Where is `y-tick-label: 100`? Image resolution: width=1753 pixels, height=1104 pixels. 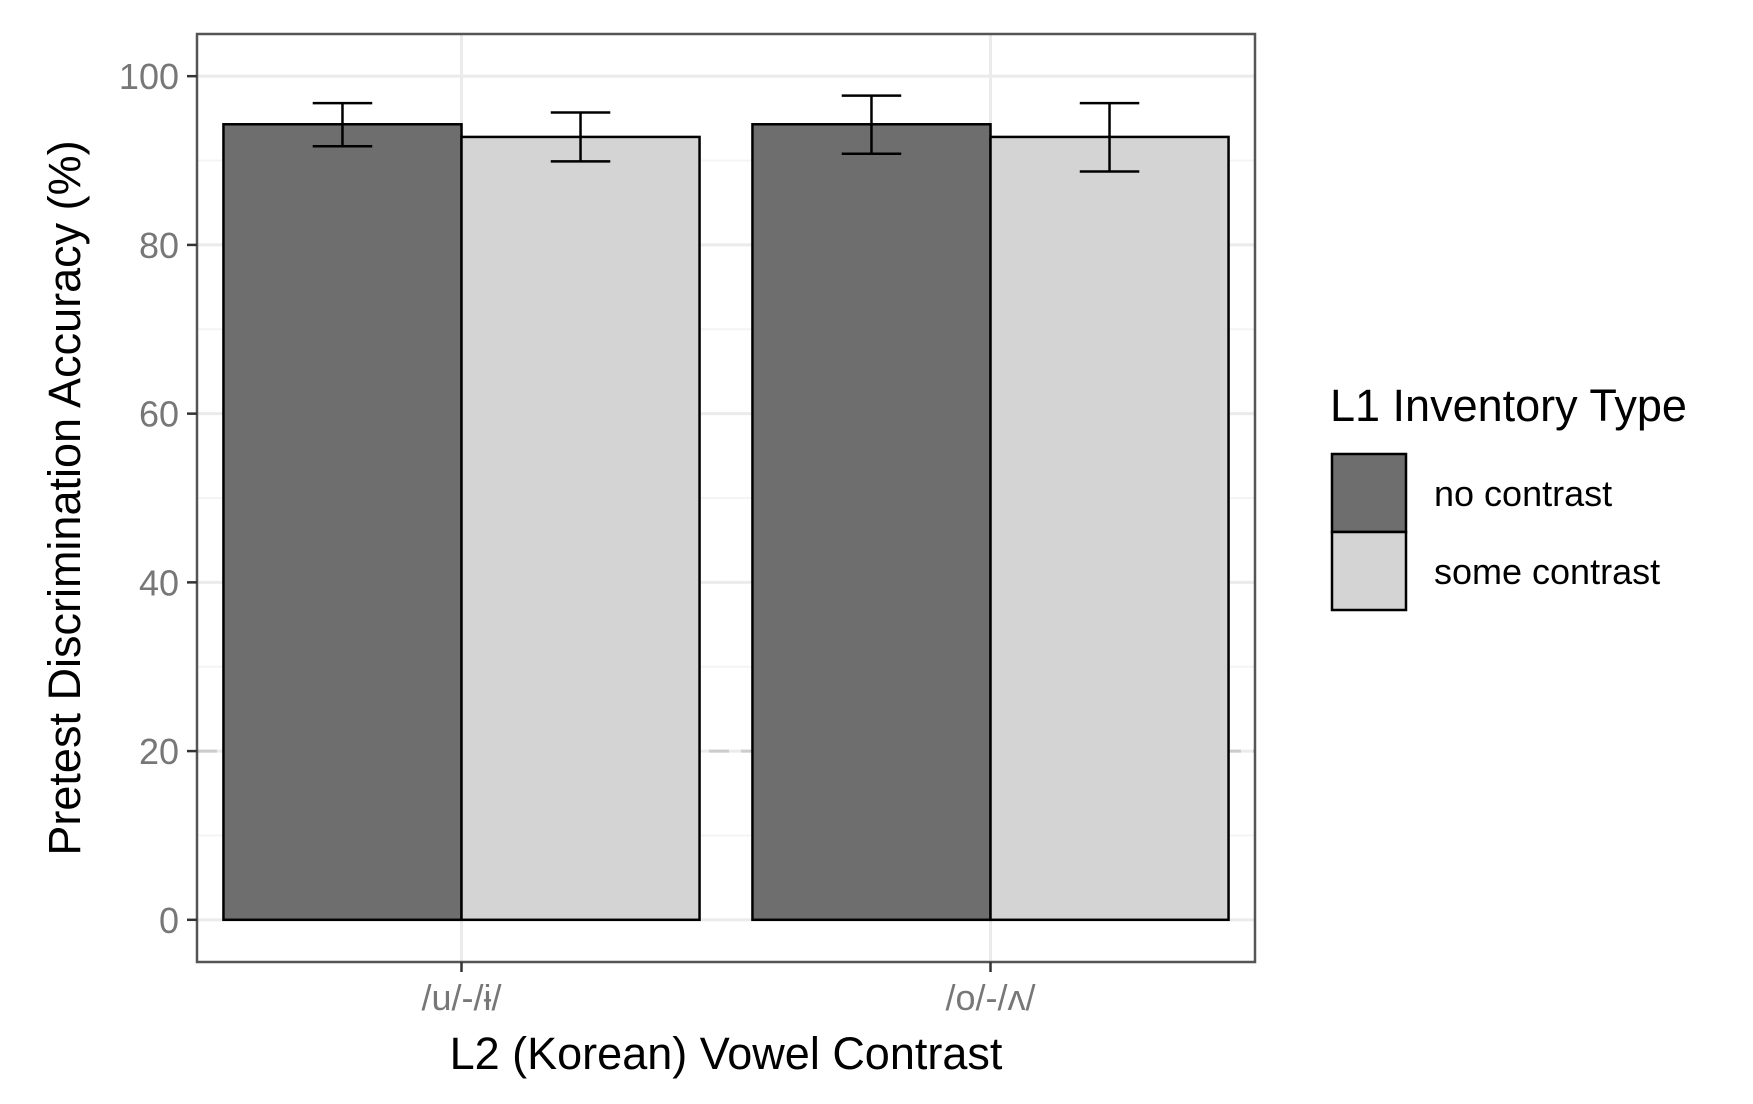
y-tick-label: 100 is located at coordinates (149, 76).